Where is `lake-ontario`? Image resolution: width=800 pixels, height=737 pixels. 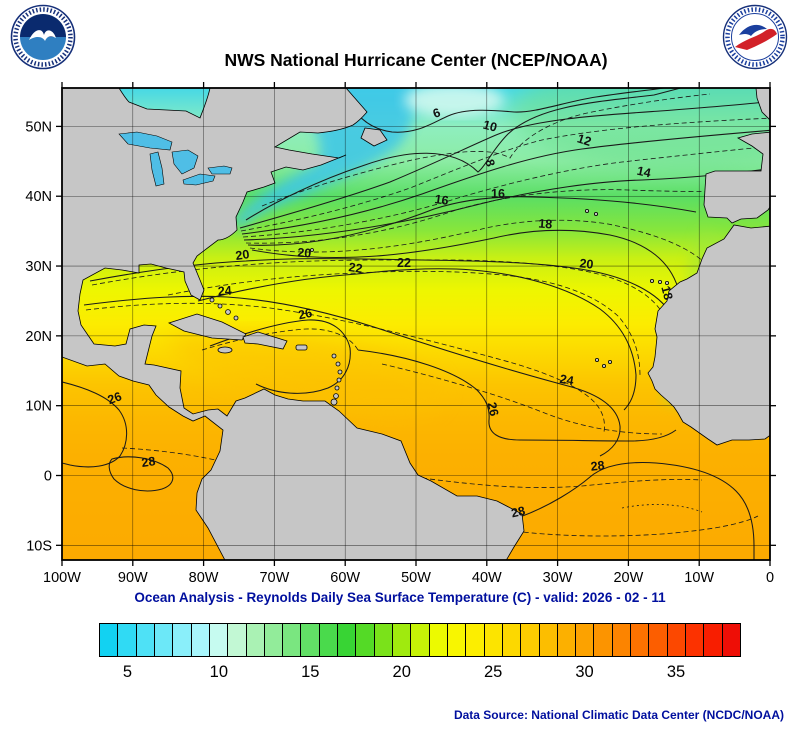
lake-ontario is located at coordinates (220, 170).